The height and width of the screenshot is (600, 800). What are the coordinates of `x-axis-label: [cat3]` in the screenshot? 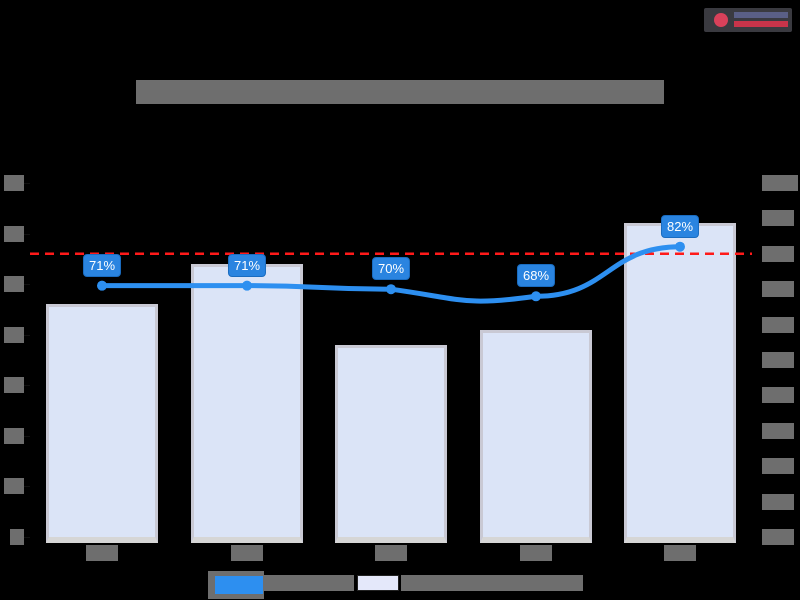 It's located at (391, 553).